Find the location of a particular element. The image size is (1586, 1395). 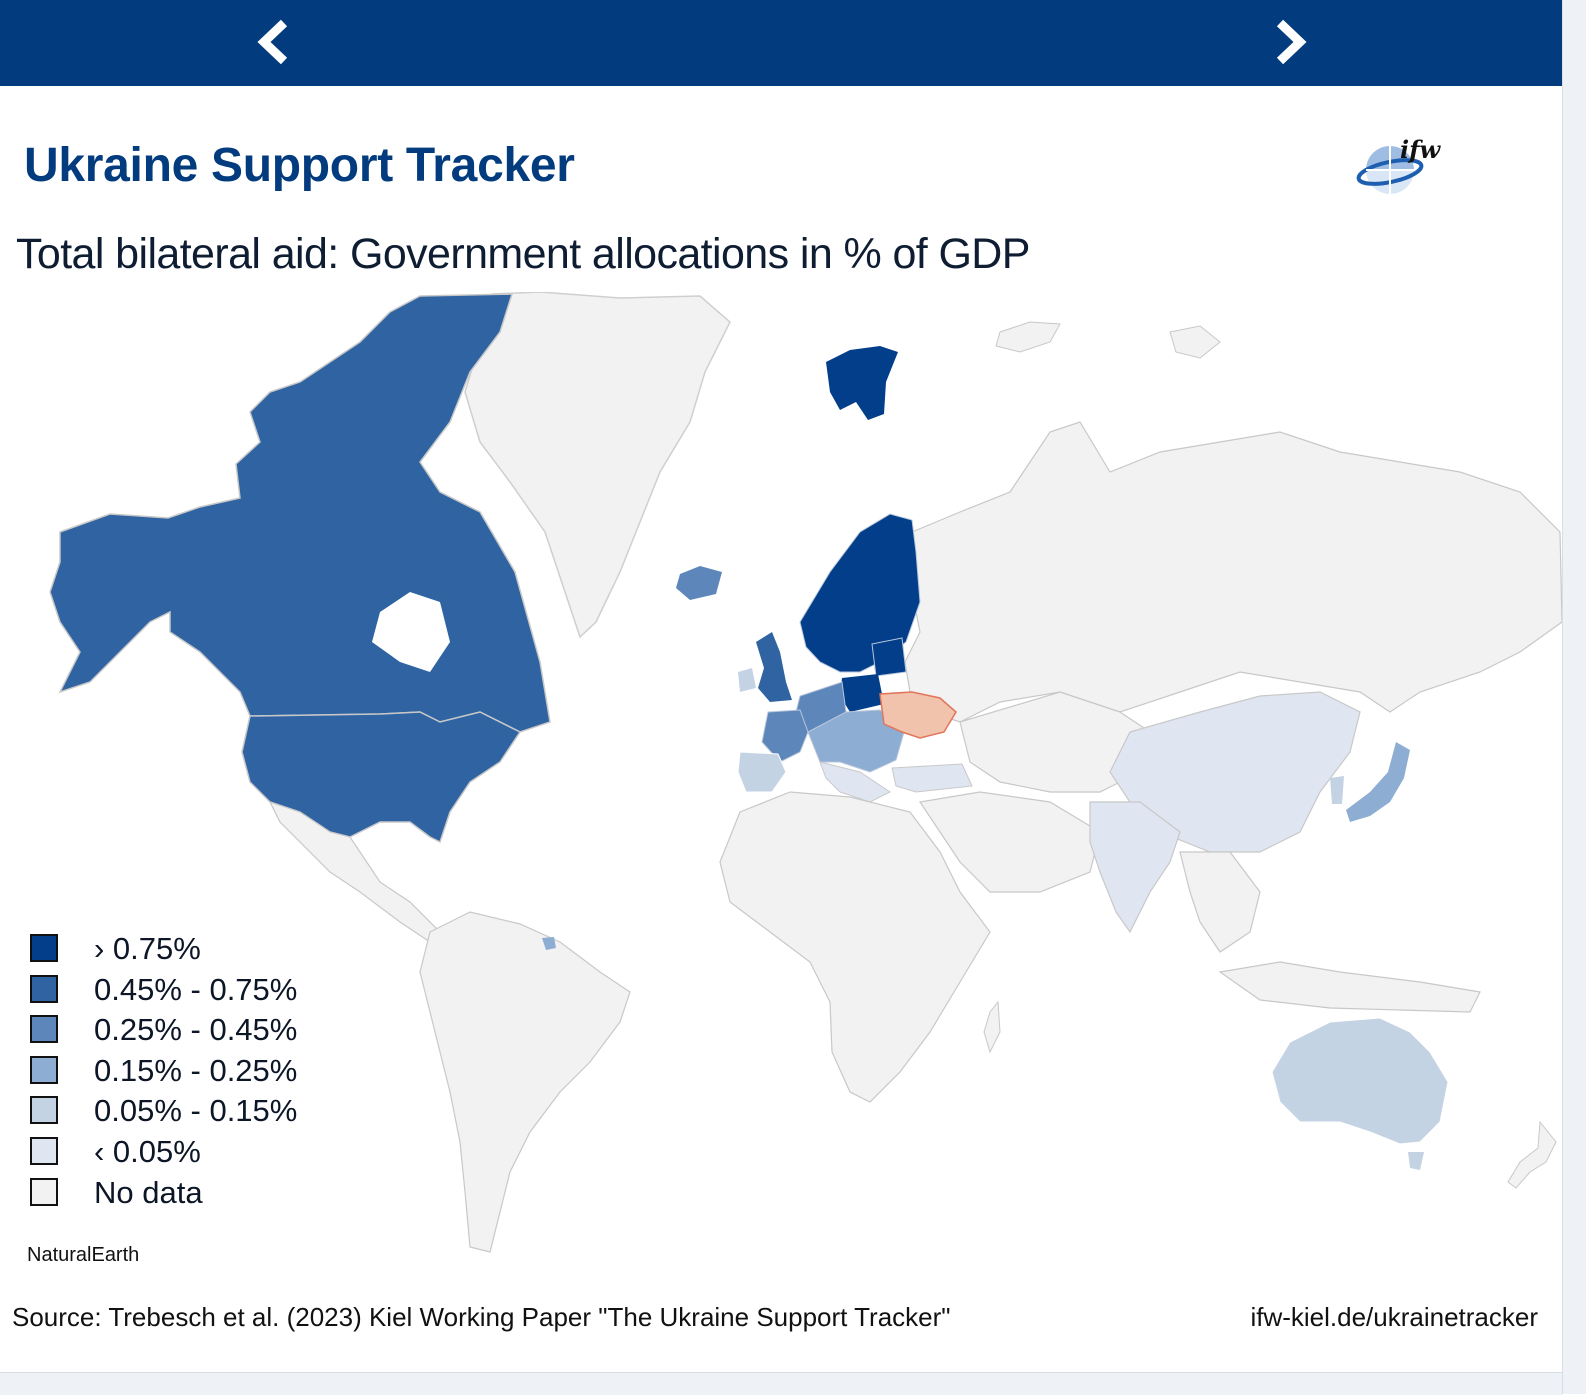

map-credit: NaturalEarth is located at coordinates (83, 1255).